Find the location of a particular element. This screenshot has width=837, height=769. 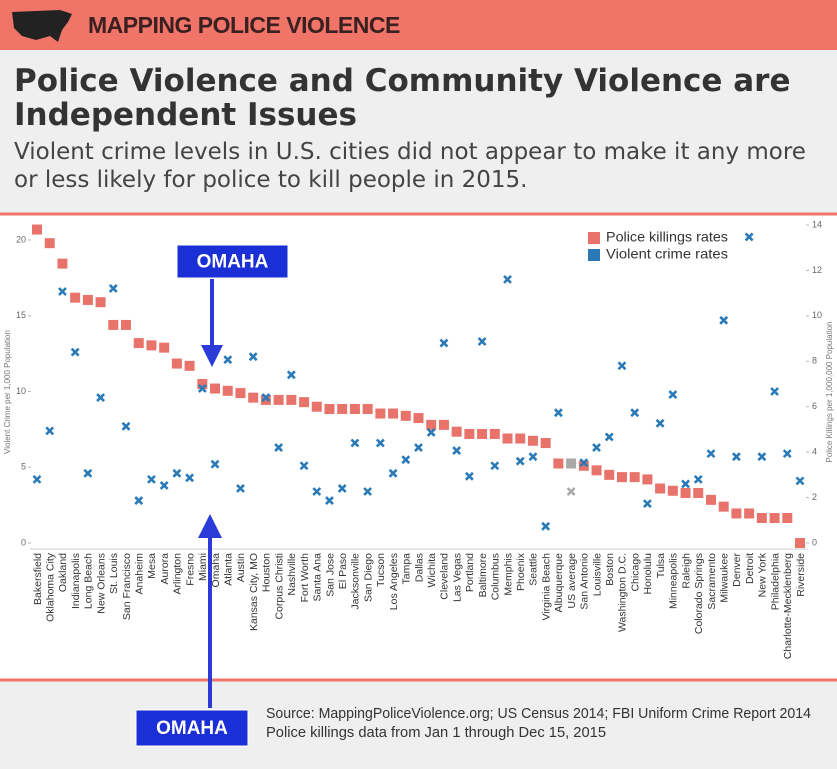

legend-label: Police killings rates is located at coordinates (667, 237).